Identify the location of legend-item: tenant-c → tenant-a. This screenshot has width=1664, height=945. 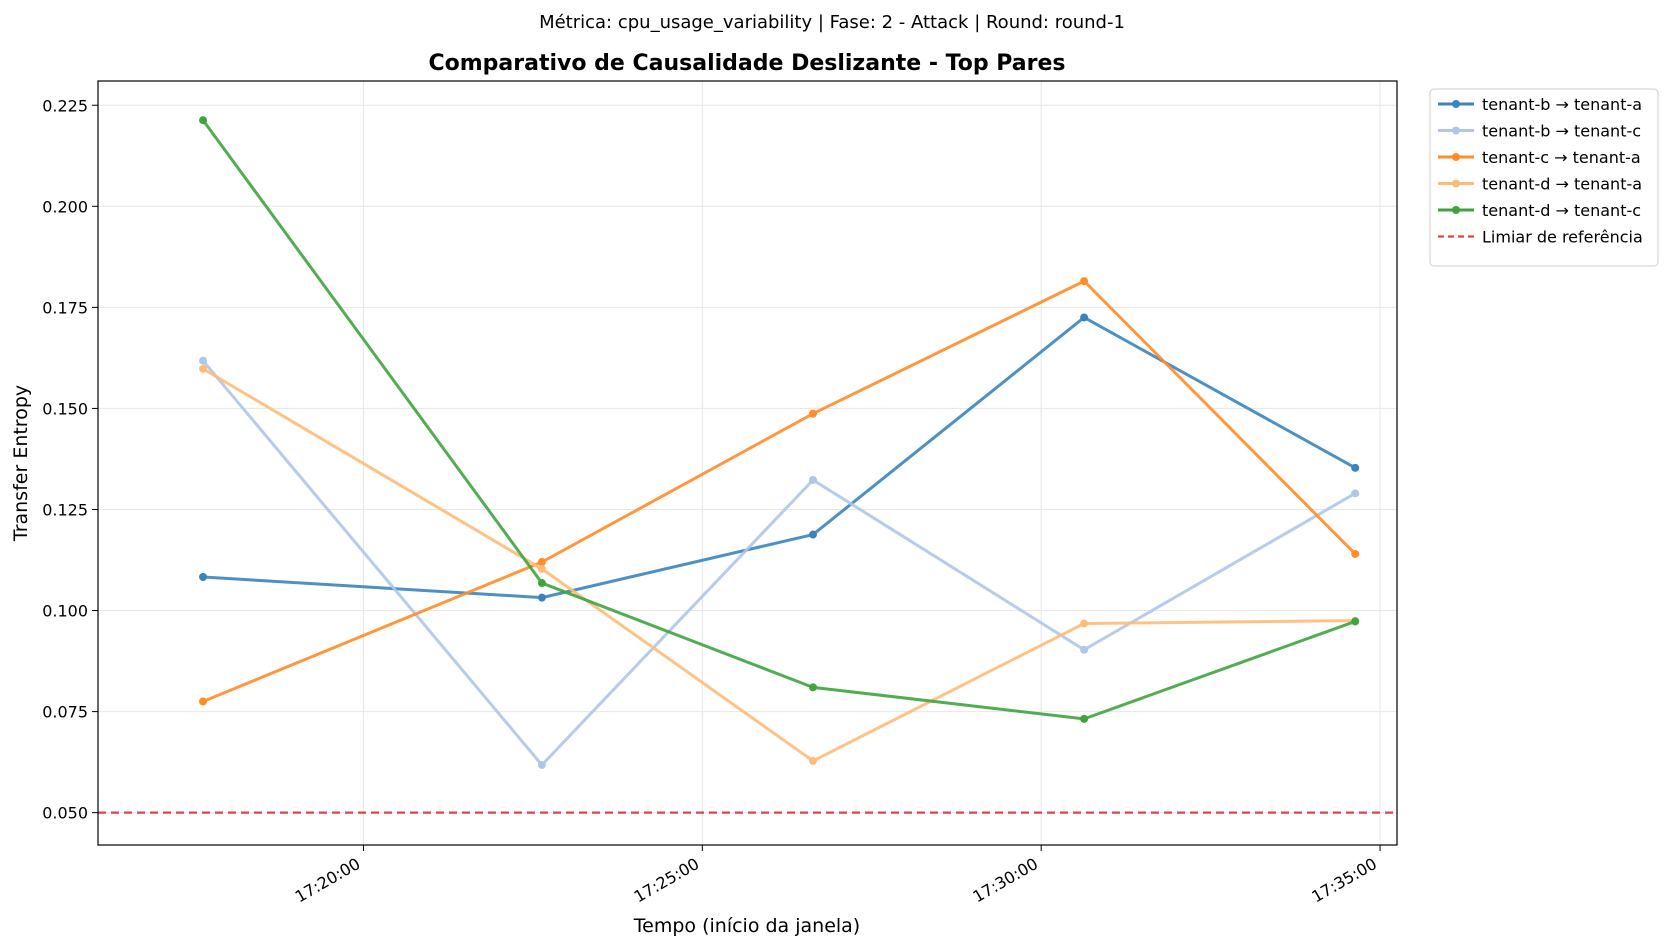
(1539, 157).